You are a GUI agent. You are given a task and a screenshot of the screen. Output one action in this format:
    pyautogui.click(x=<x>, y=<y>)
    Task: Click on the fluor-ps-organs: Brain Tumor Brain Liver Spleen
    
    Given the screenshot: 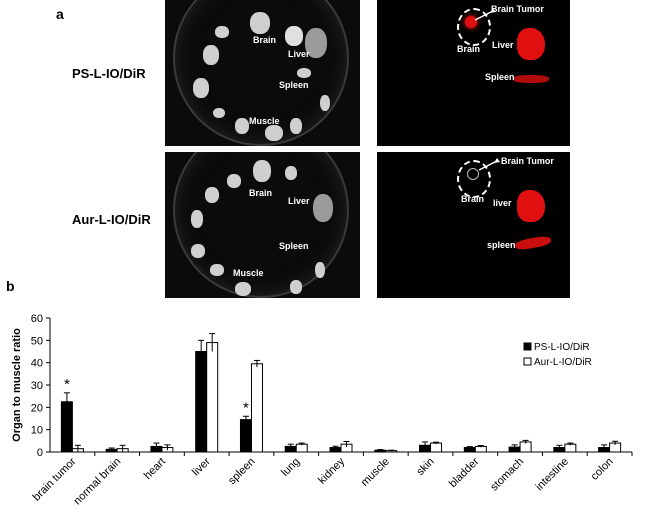 What is the action you would take?
    pyautogui.click(x=473, y=73)
    